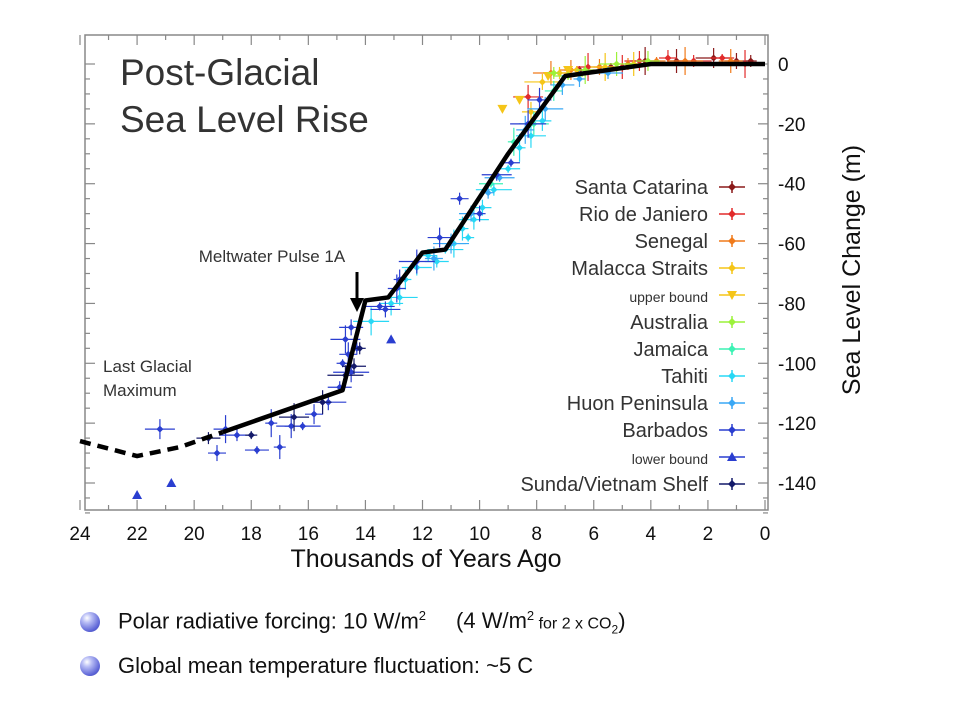 Image resolution: width=960 pixels, height=720 pixels. Describe the element at coordinates (272, 256) in the screenshot. I see `annotation-meltwater: Meltwater Pulse 1A` at that location.